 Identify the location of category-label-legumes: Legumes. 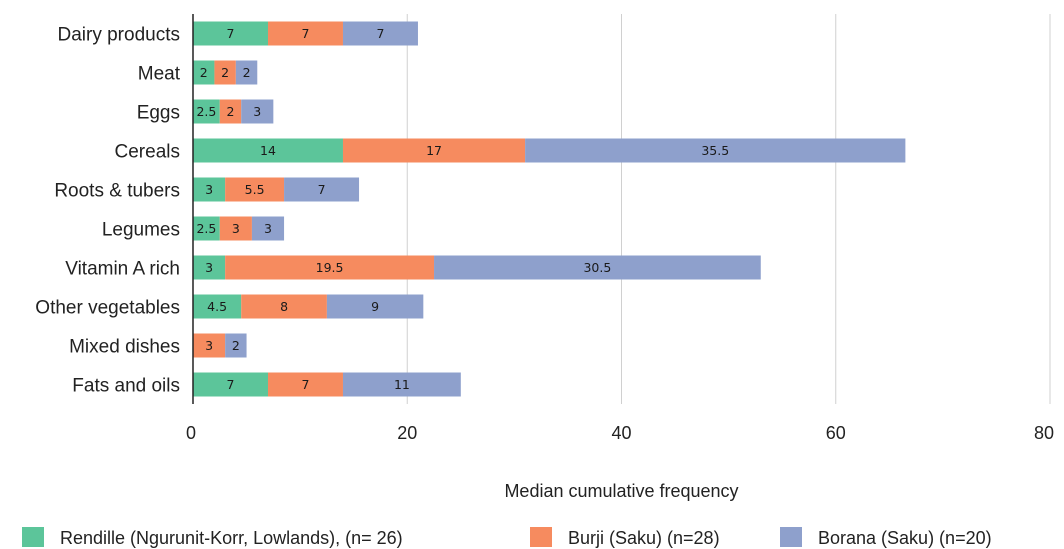
(141, 230).